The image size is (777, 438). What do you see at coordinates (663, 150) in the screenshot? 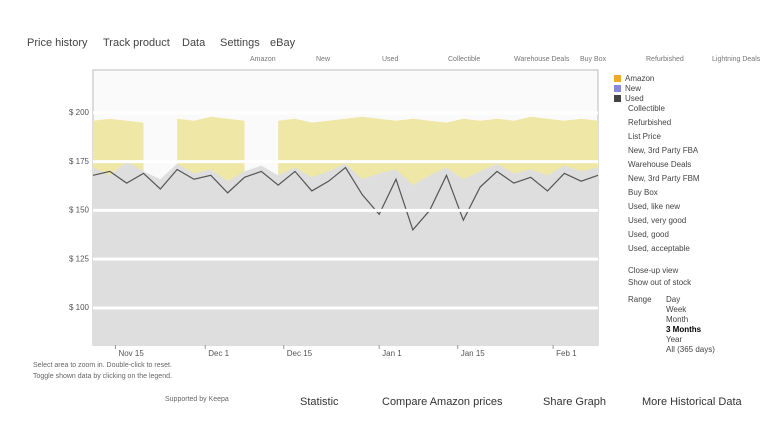
I see `legend-item: New, 3rd Party FBA` at bounding box center [663, 150].